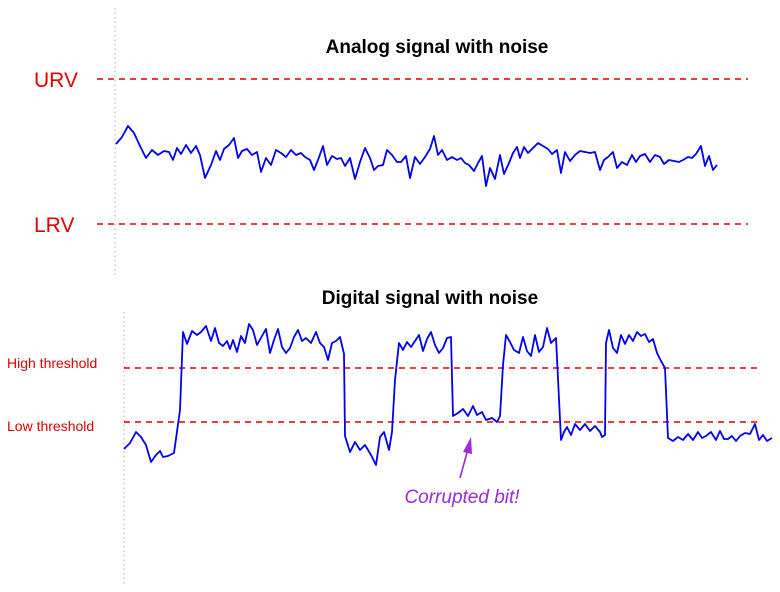 This screenshot has width=780, height=592. What do you see at coordinates (465, 458) in the screenshot?
I see `corrupted-bit-arrow` at bounding box center [465, 458].